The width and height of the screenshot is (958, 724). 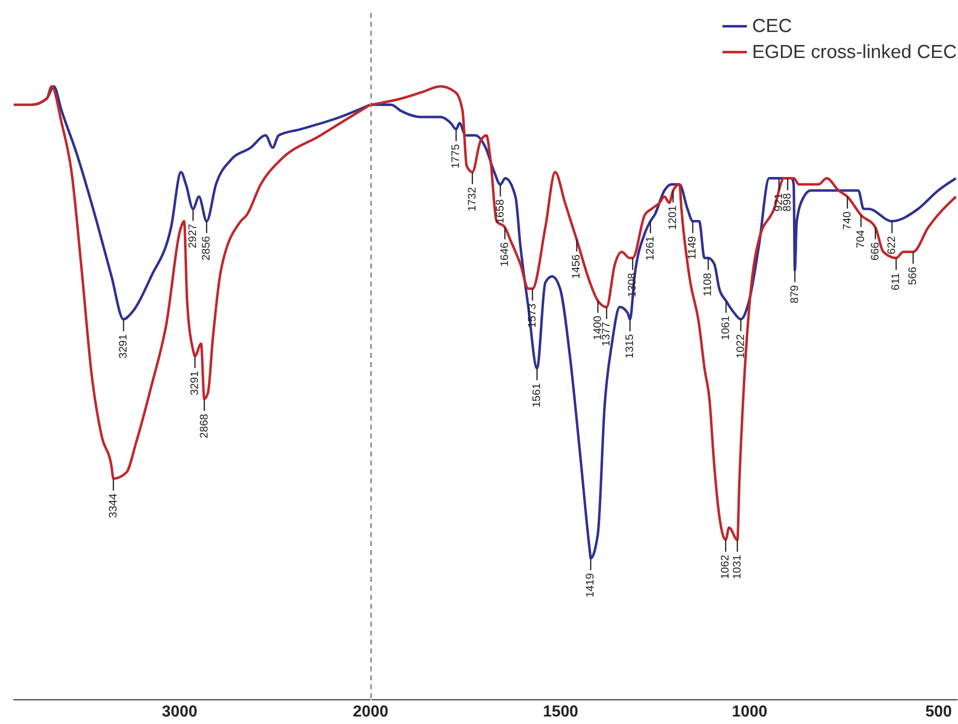 I want to click on annotation: 622, so click(x=892, y=245).